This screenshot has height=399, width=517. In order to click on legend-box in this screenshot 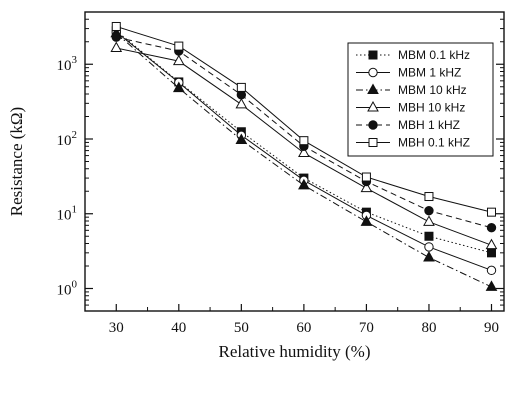, I will do `click(420, 99)`.